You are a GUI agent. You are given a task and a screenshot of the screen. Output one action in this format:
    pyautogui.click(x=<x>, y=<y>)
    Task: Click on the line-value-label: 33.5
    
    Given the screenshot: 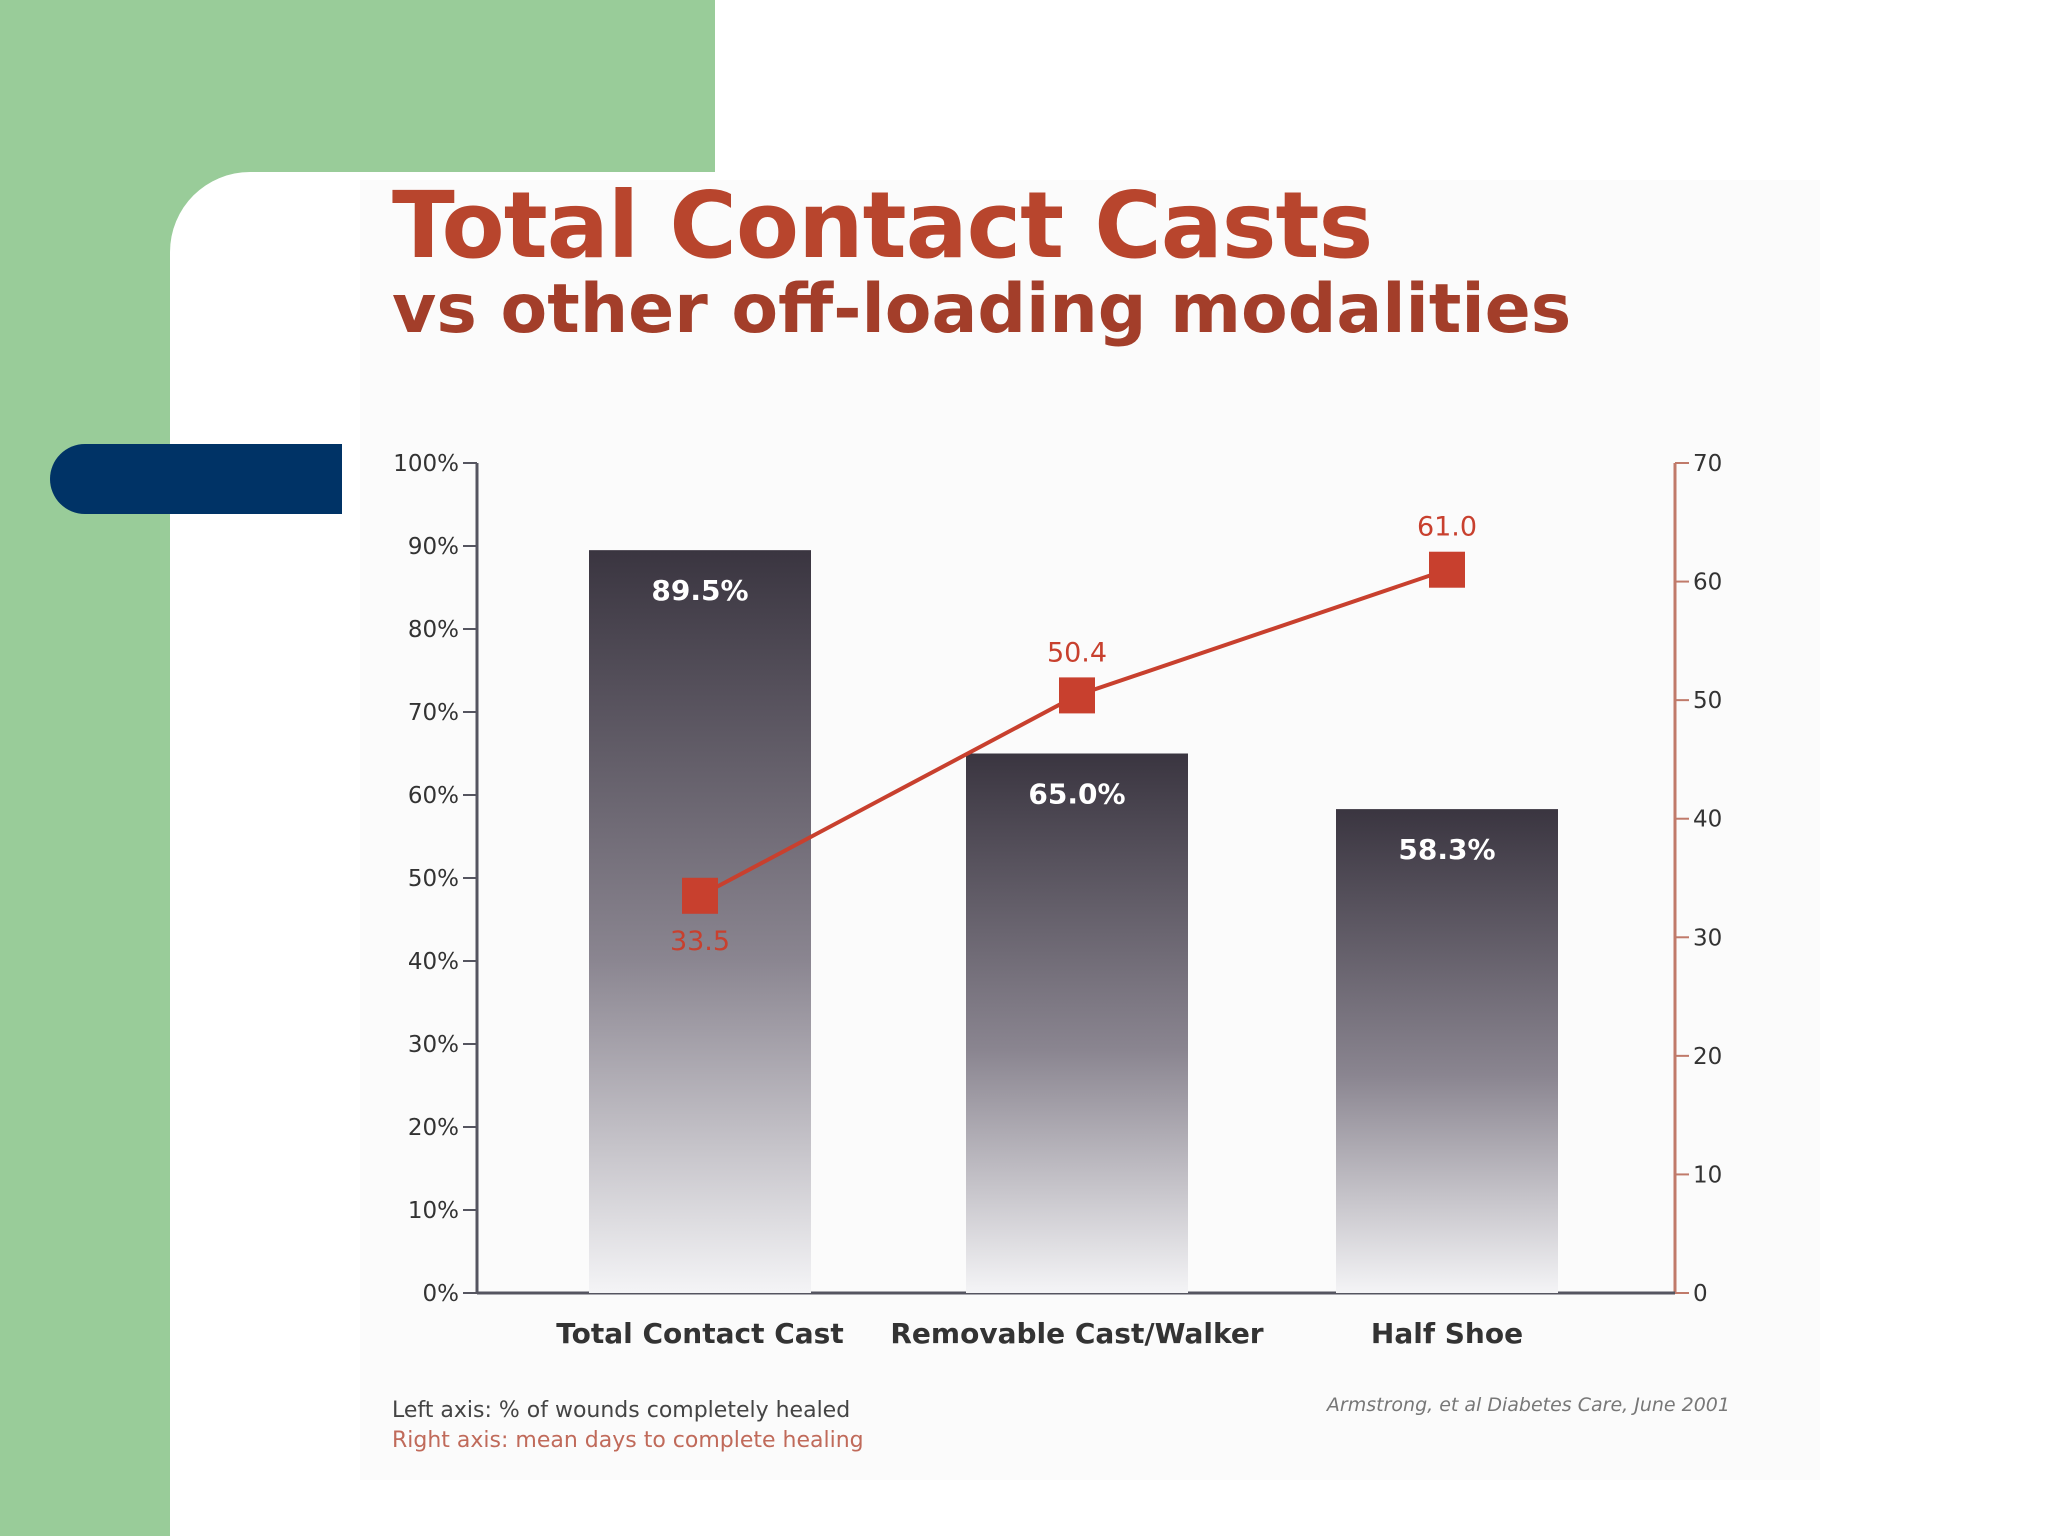 What is the action you would take?
    pyautogui.click(x=700, y=941)
    